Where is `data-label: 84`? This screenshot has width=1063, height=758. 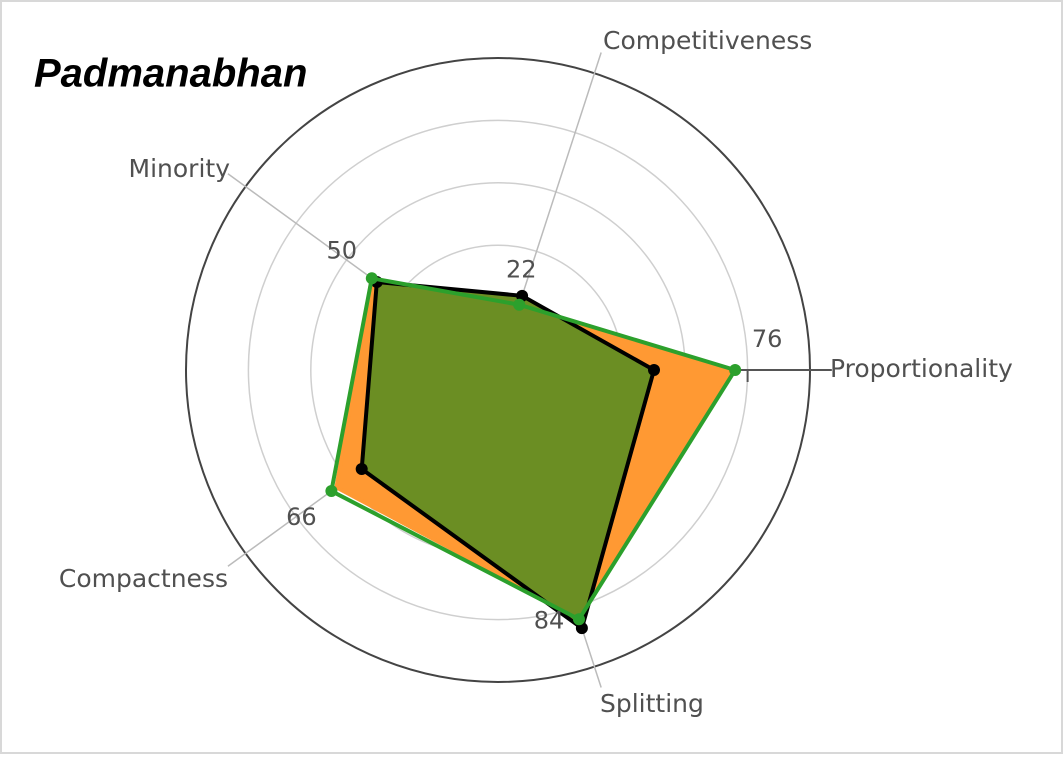 data-label: 84 is located at coordinates (549, 620).